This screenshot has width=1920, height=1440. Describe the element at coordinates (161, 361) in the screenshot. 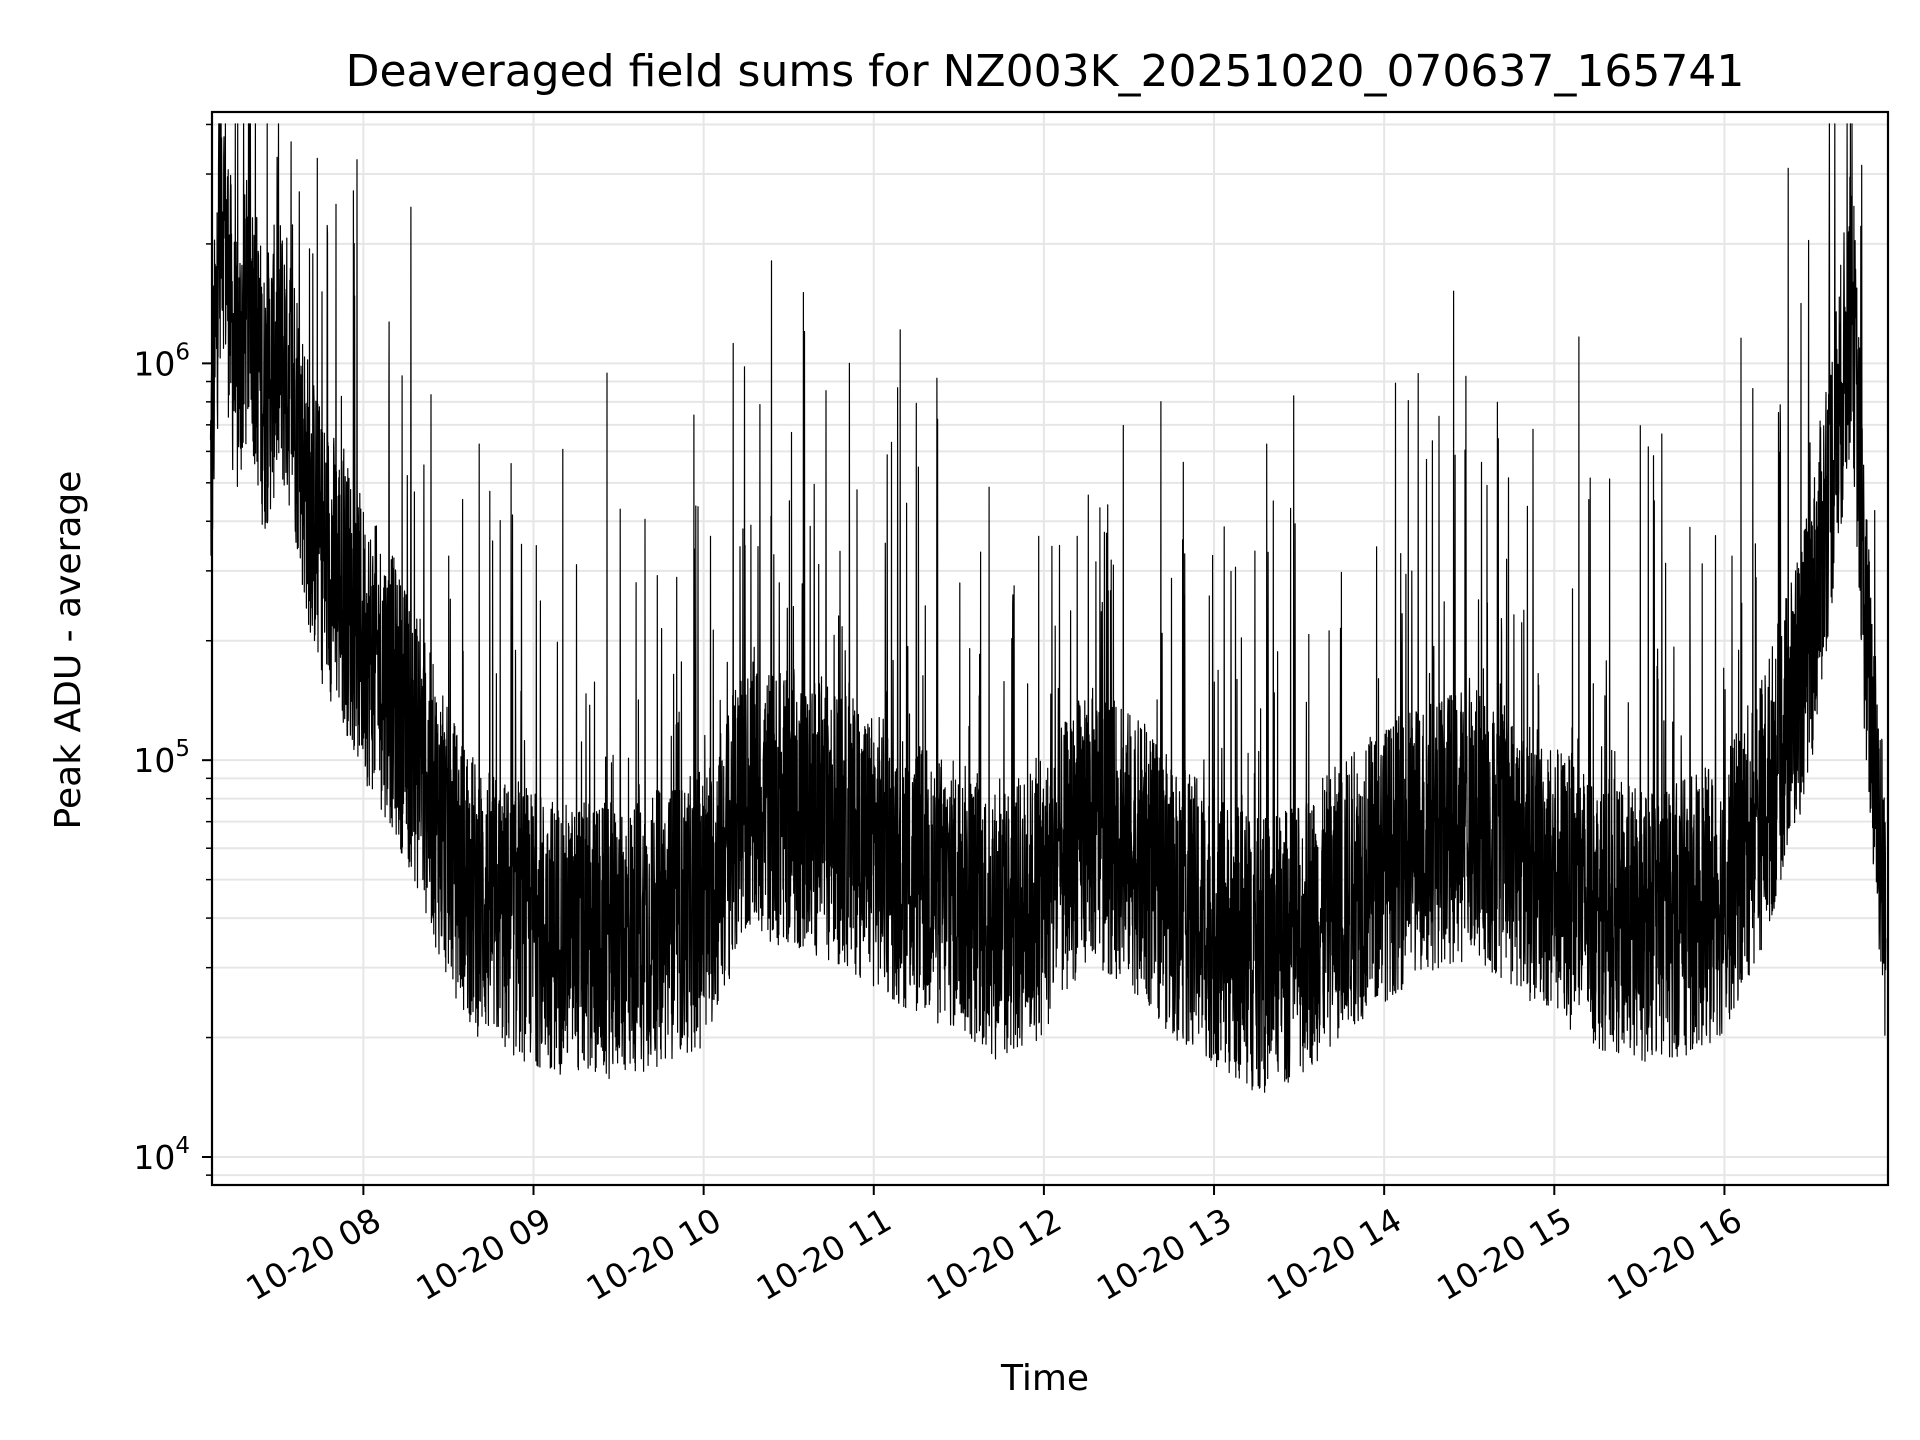

I see `y-tick-label: 10⁶` at that location.